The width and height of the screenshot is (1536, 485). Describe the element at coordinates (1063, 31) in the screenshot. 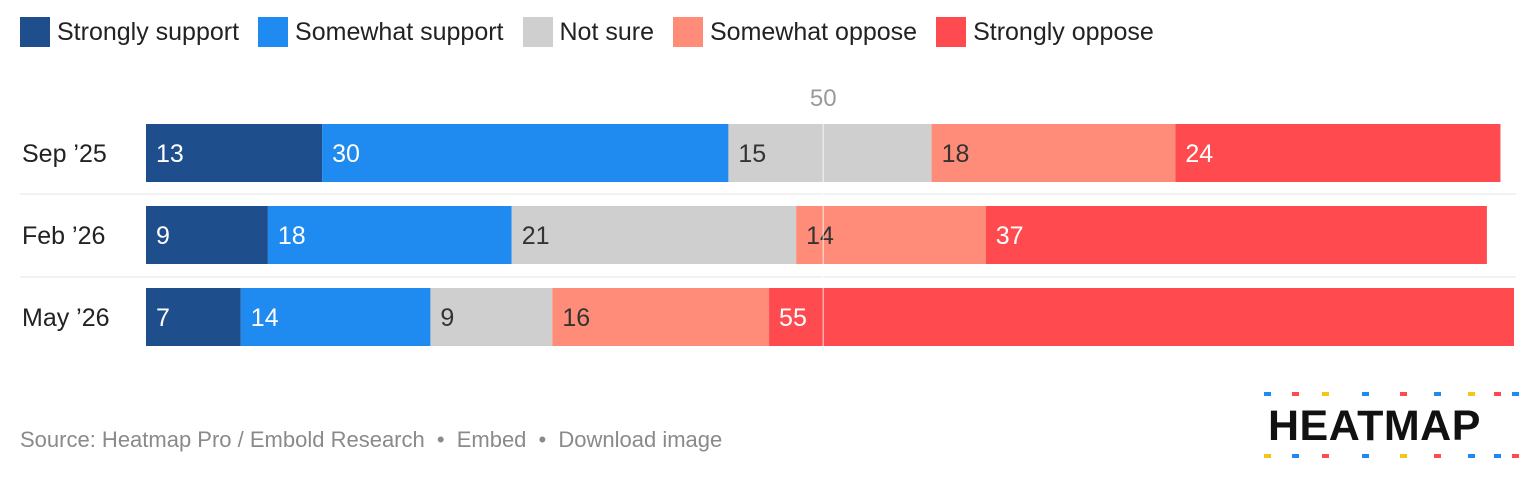

I see `legend-label: Strongly oppose` at that location.